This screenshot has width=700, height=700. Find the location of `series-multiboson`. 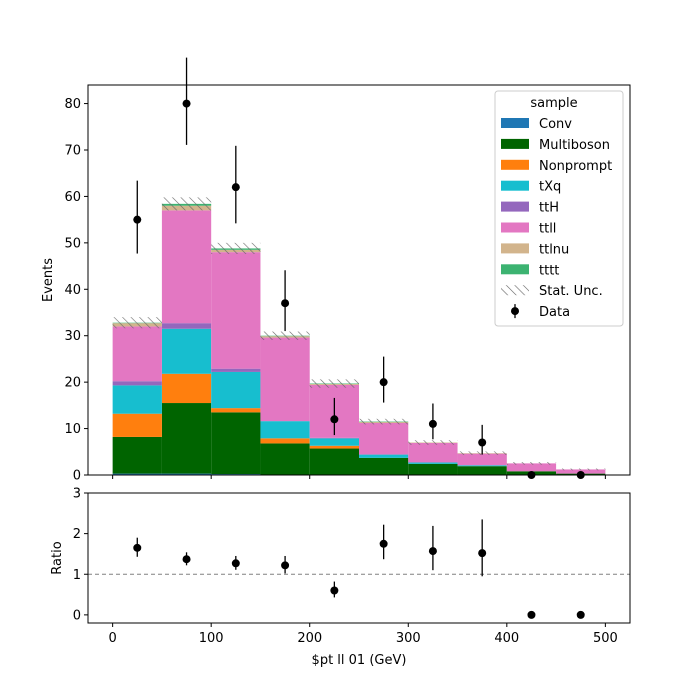

series-multiboson is located at coordinates (359, 439).